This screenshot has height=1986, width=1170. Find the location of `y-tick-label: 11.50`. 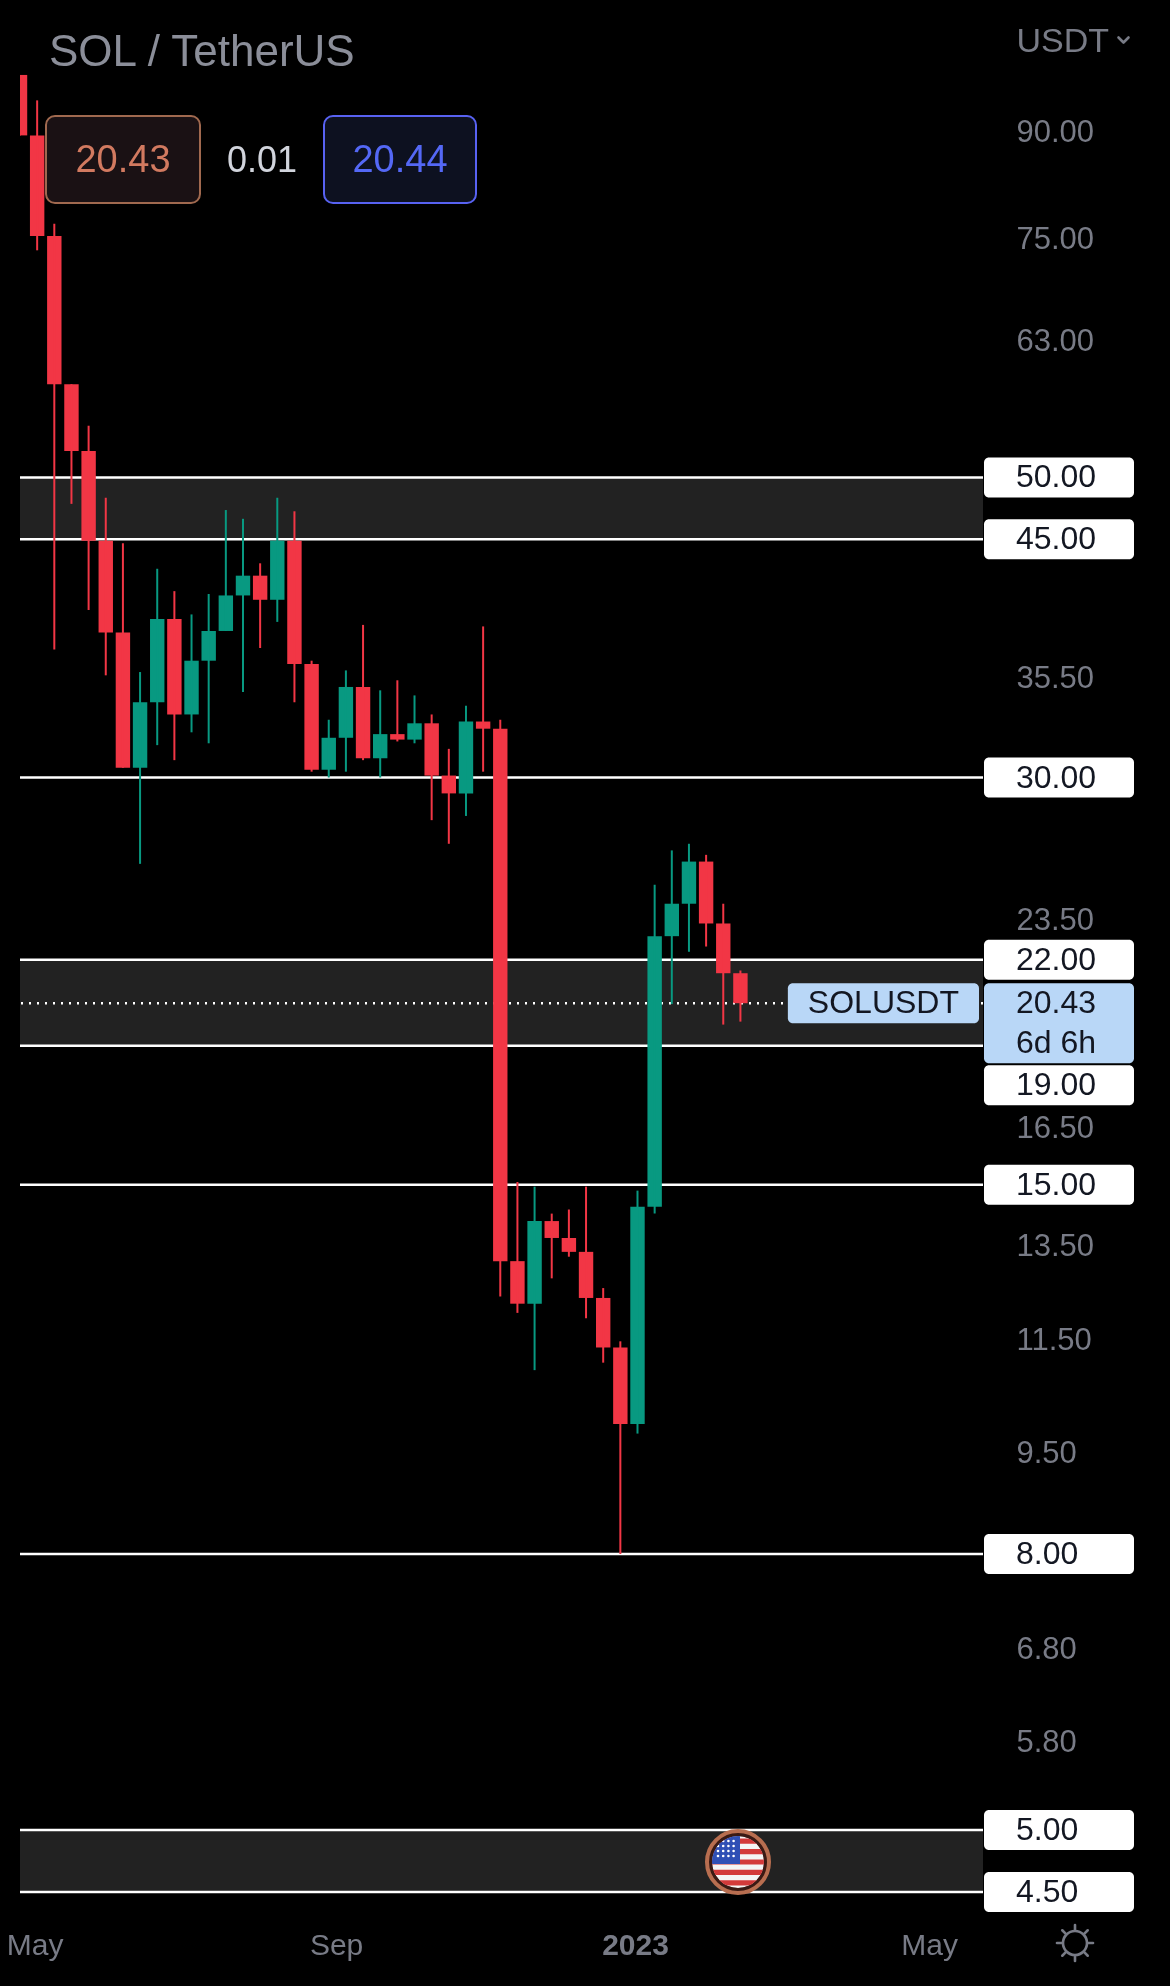

y-tick-label: 11.50 is located at coordinates (1054, 1340).